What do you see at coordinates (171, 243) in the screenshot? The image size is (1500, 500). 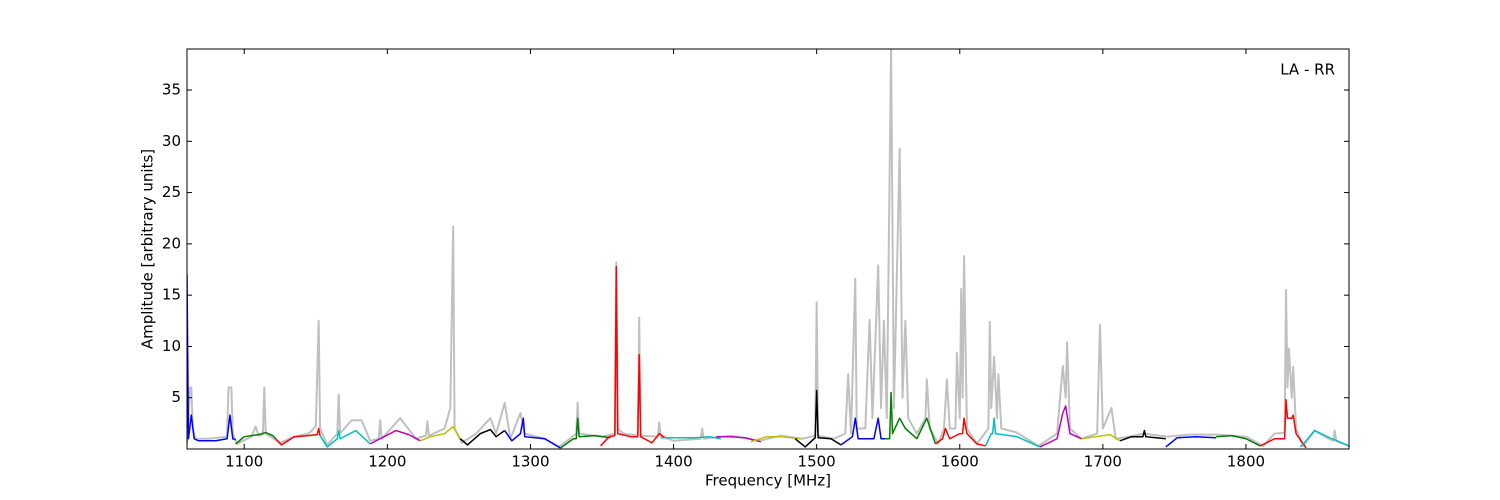 I see `y-tick-label: 20` at bounding box center [171, 243].